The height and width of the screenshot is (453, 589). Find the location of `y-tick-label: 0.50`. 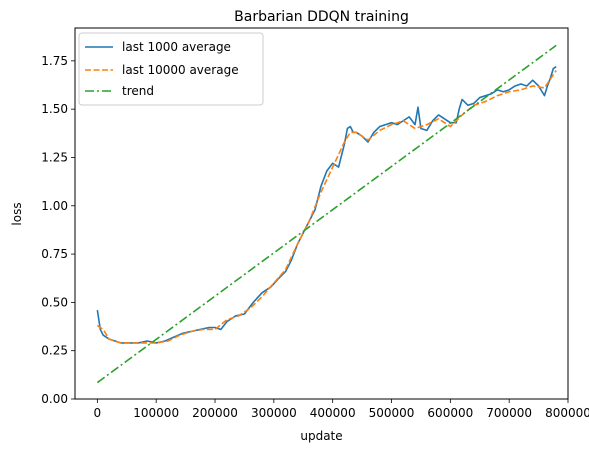

y-tick-label: 0.50 is located at coordinates (54, 302).